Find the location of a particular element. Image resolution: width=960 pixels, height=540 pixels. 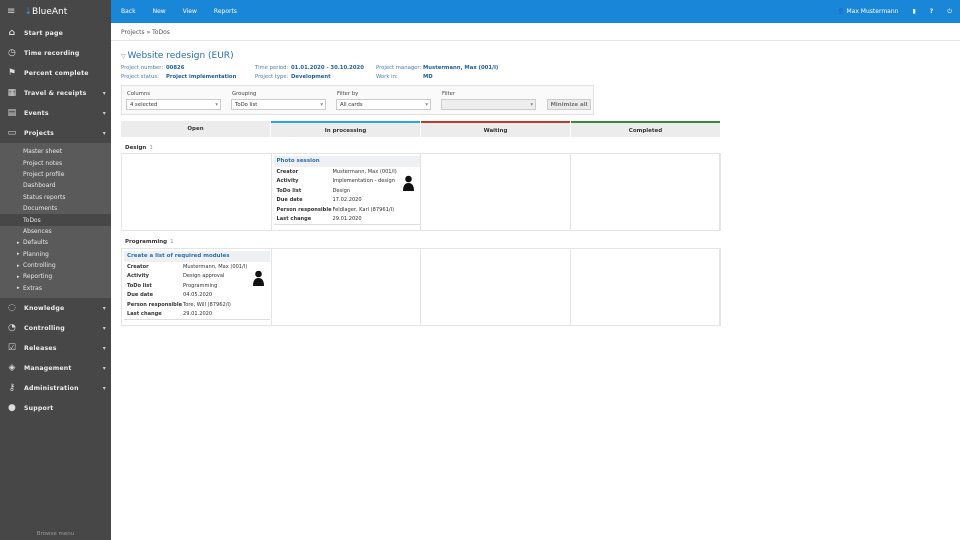

breadcrumb-projects: Projects is located at coordinates (133, 32).